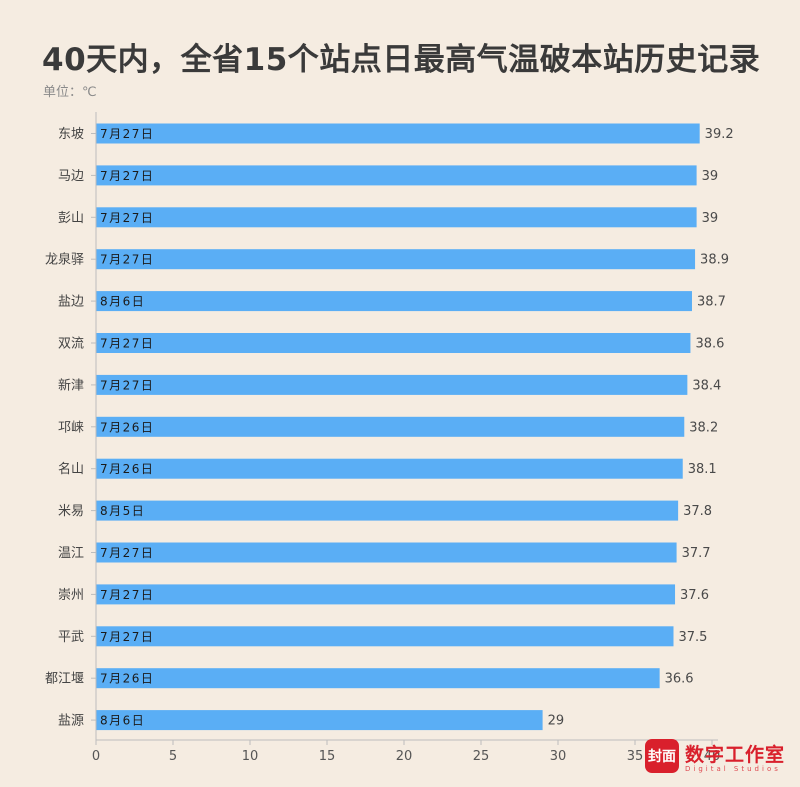  Describe the element at coordinates (71, 218) in the screenshot. I see `category-label: 彭山` at that location.